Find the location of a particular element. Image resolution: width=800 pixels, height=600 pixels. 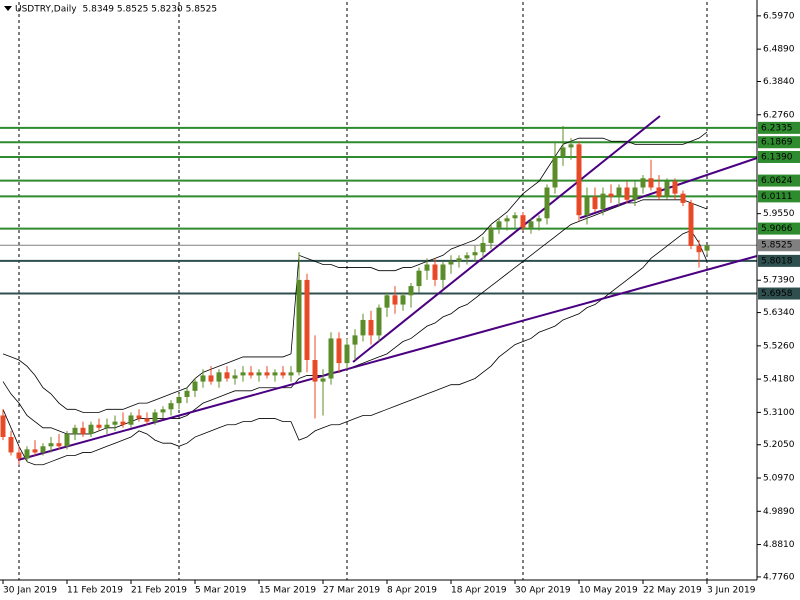

level-label: 5.6958 is located at coordinates (777, 294).